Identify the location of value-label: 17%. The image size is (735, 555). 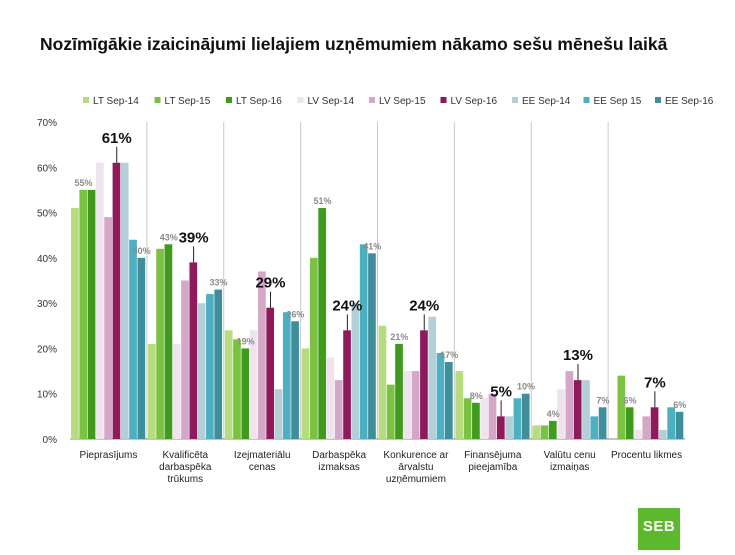
(449, 355).